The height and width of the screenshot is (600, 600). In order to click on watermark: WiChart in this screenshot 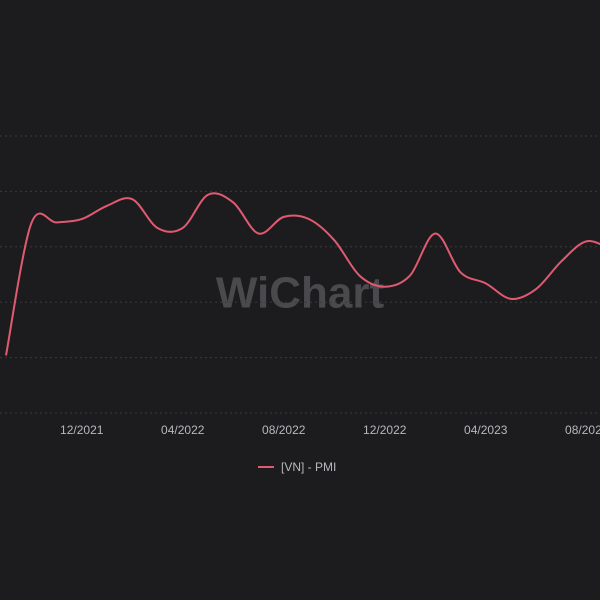, I will do `click(300, 293)`.